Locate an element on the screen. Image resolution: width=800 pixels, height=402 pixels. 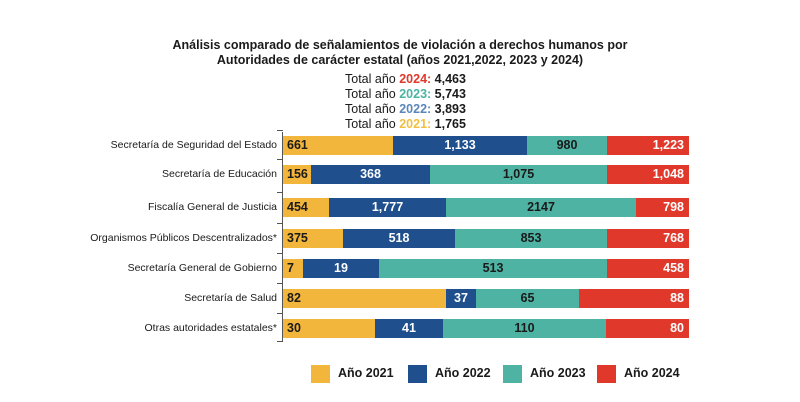
total-2021: Total año 2021: 1,765 is located at coordinates (405, 124).